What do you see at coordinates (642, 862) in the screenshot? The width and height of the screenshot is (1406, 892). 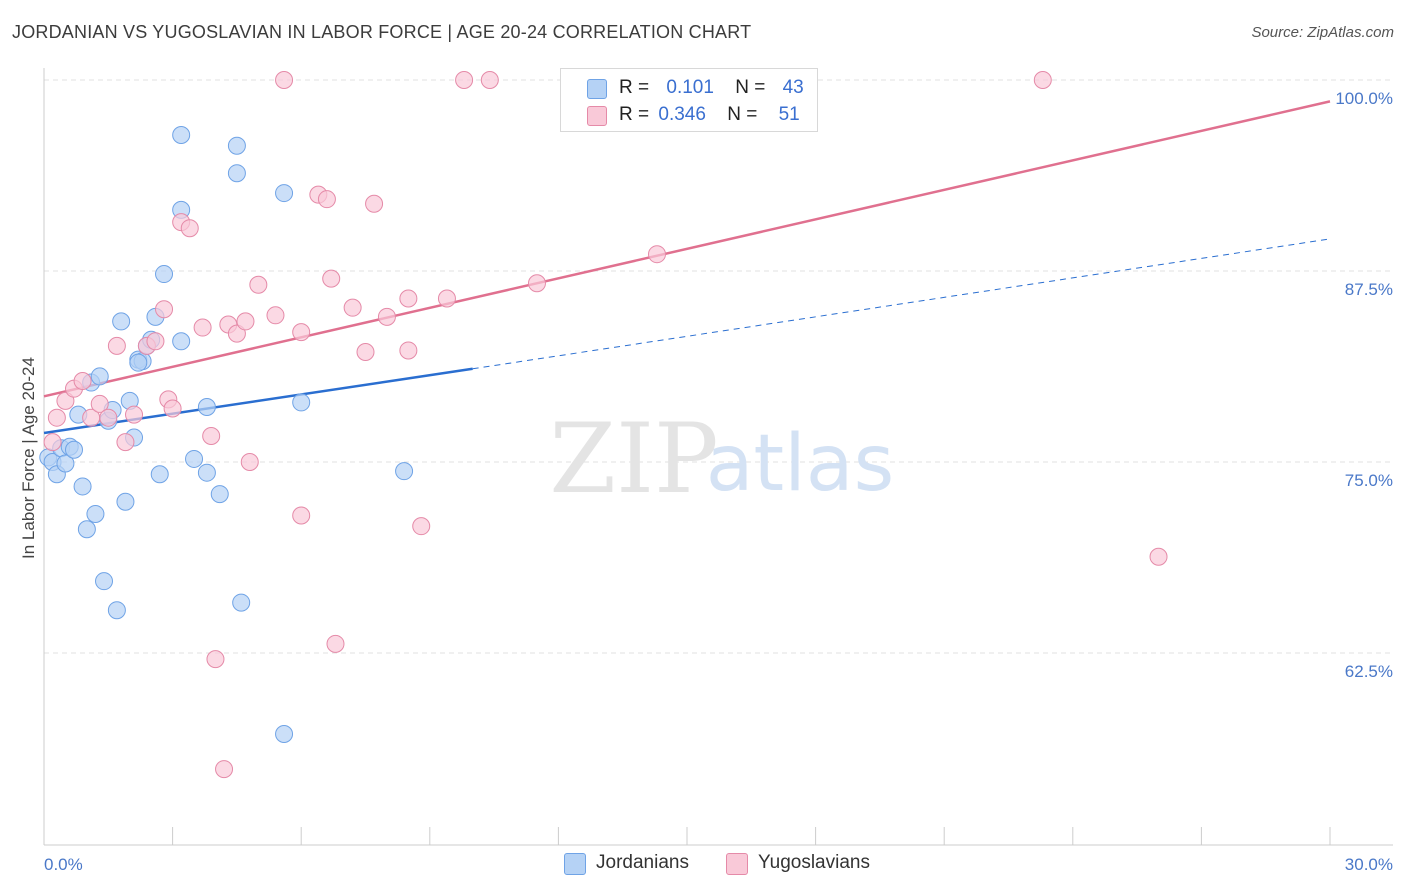 I see `bottom-legend-label-jordanians: Jordanians` at bounding box center [642, 862].